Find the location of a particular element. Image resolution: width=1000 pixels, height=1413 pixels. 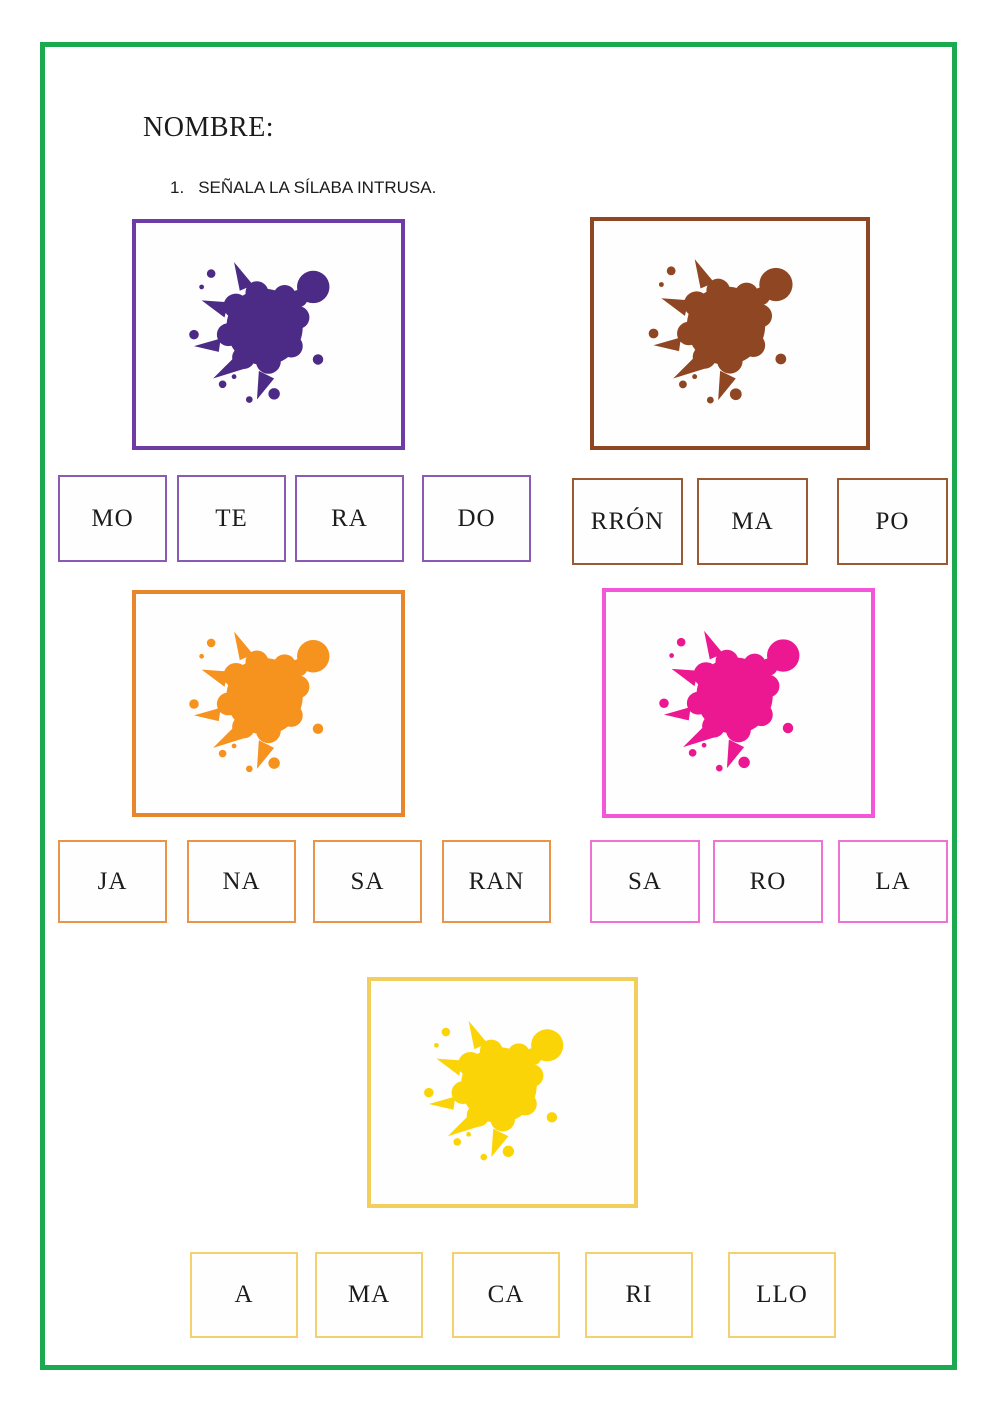

syllable-label: TE is located at coordinates (231, 518).